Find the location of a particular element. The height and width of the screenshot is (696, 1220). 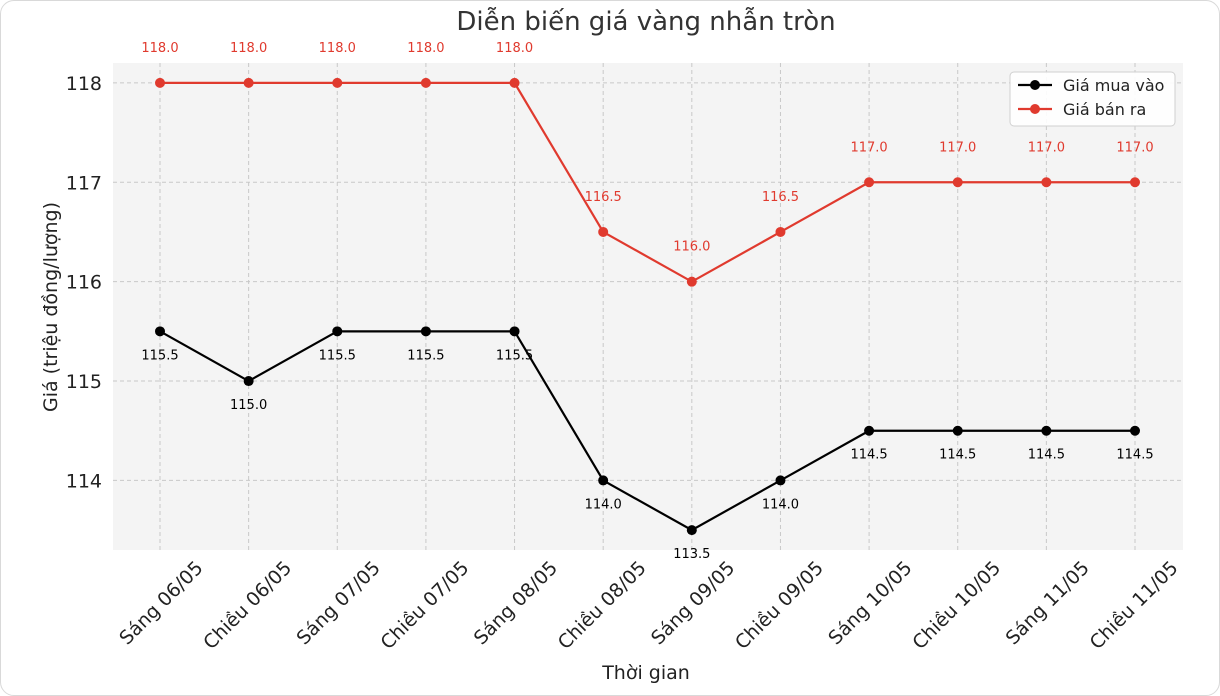

x-tick-label: Chiều 07/05 is located at coordinates (424, 605).